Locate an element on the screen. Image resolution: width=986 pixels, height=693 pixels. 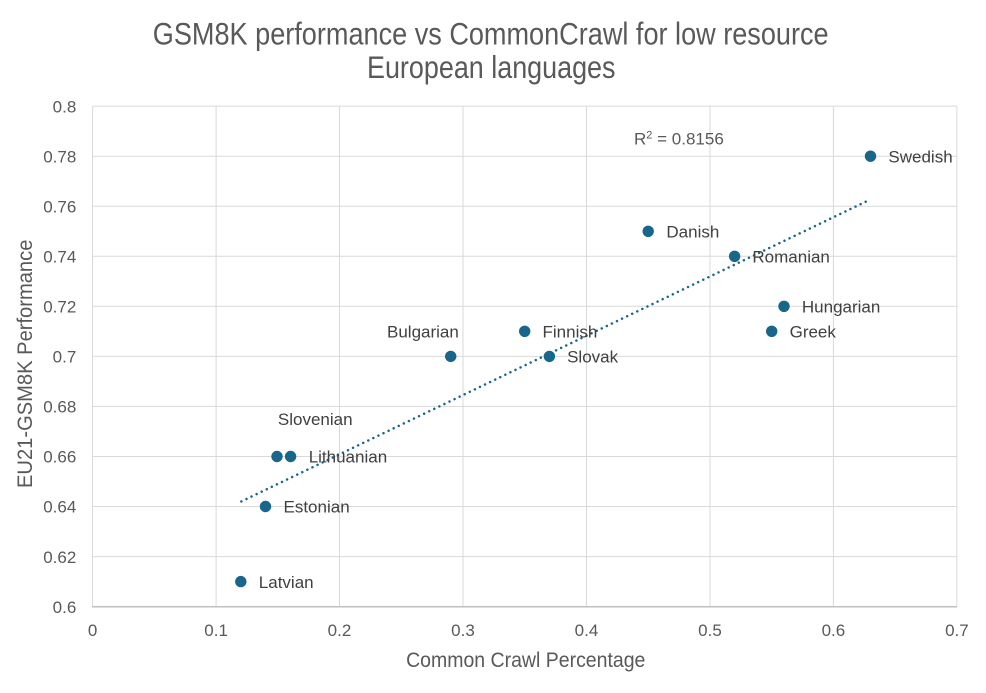
svg-text: Estonian is located at coordinates (317, 507).